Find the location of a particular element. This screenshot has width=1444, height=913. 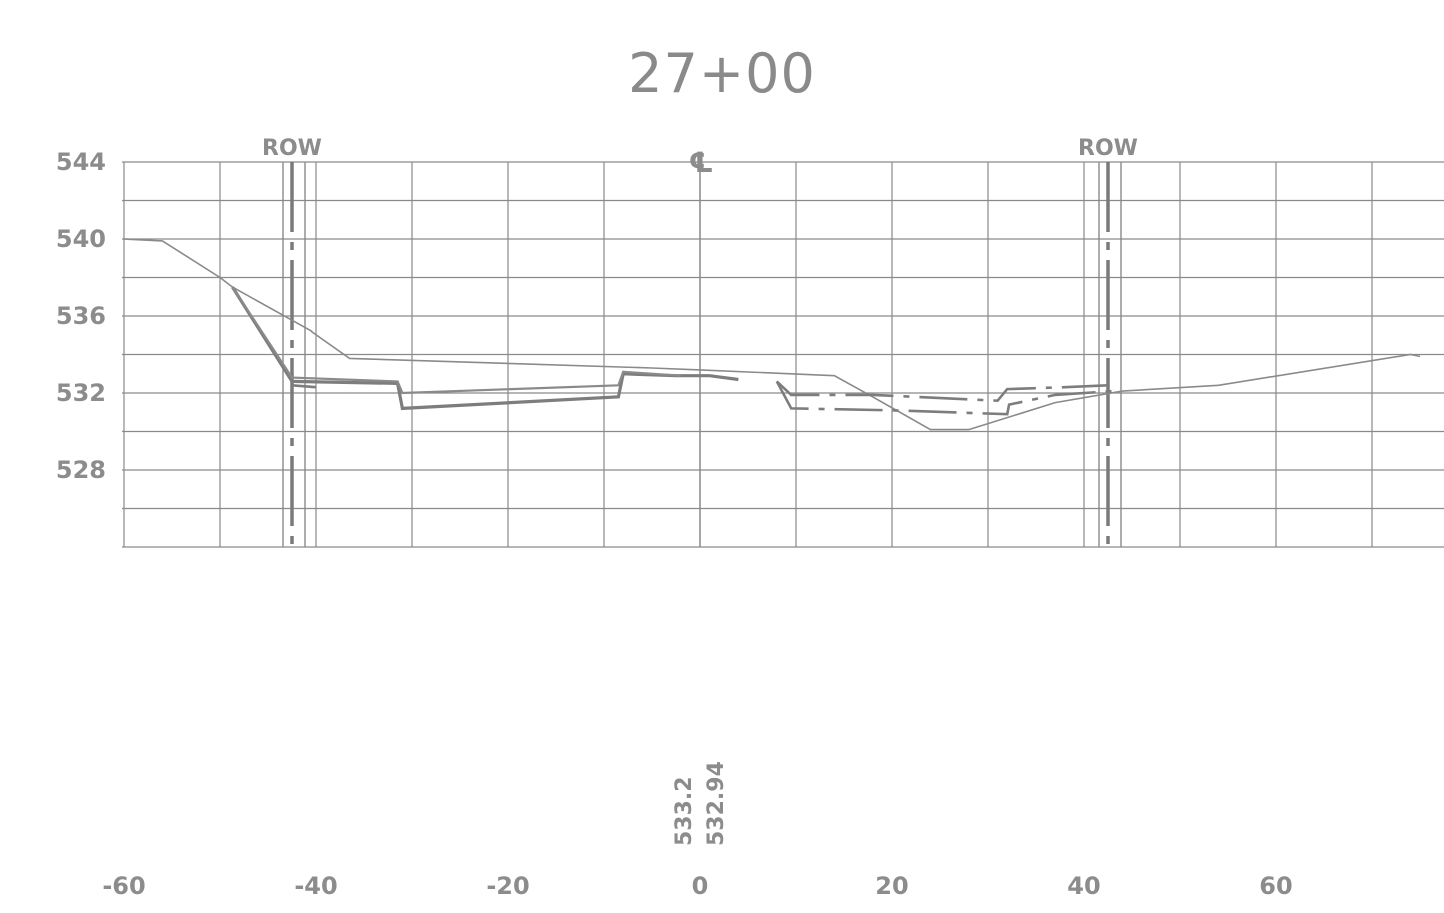

y-tick-label: 532 is located at coordinates (81, 393).